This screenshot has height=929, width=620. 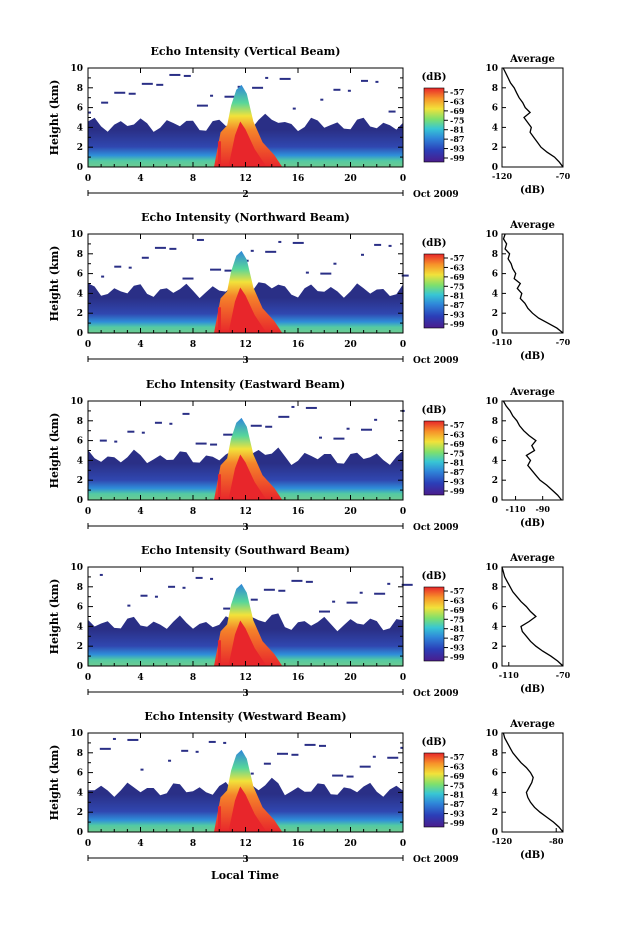 I want to click on profile-y-tick-label: 8, so click(x=495, y=89).